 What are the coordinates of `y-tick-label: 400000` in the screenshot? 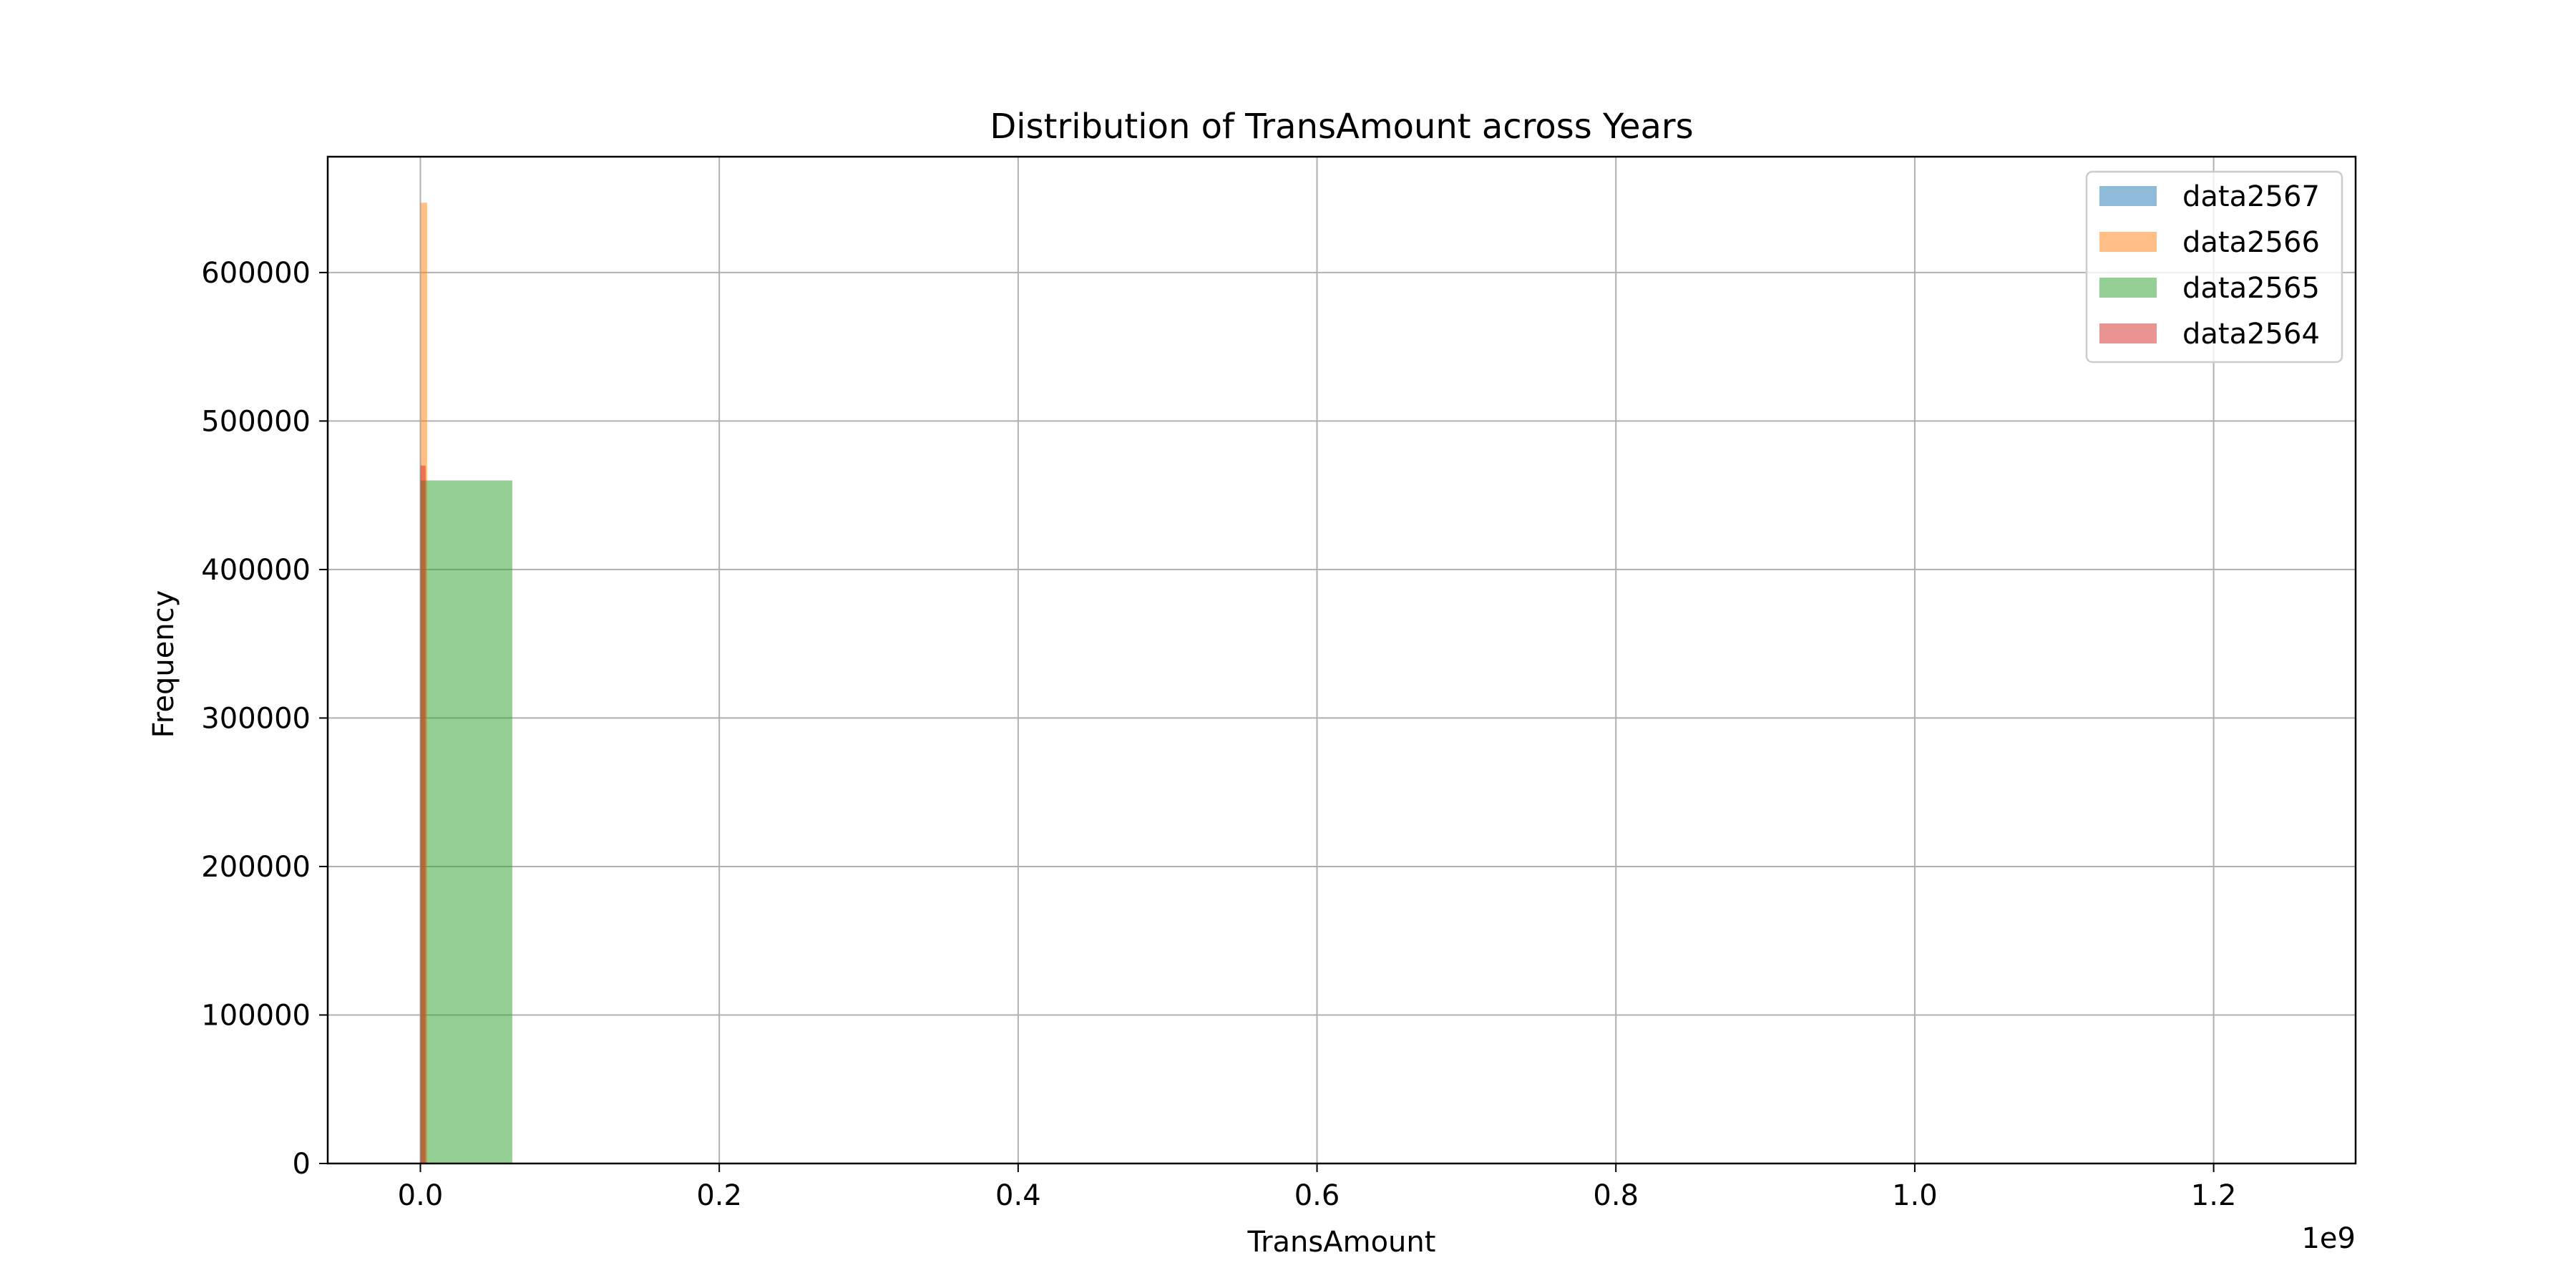 It's located at (256, 570).